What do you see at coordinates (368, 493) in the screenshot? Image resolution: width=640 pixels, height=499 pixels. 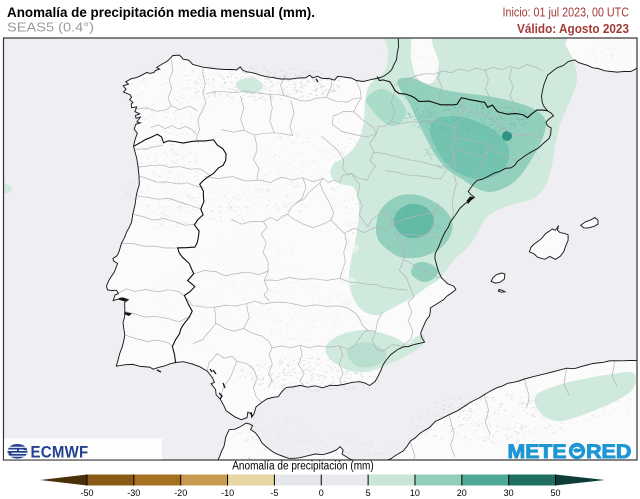 I see `svg-text: 5` at bounding box center [368, 493].